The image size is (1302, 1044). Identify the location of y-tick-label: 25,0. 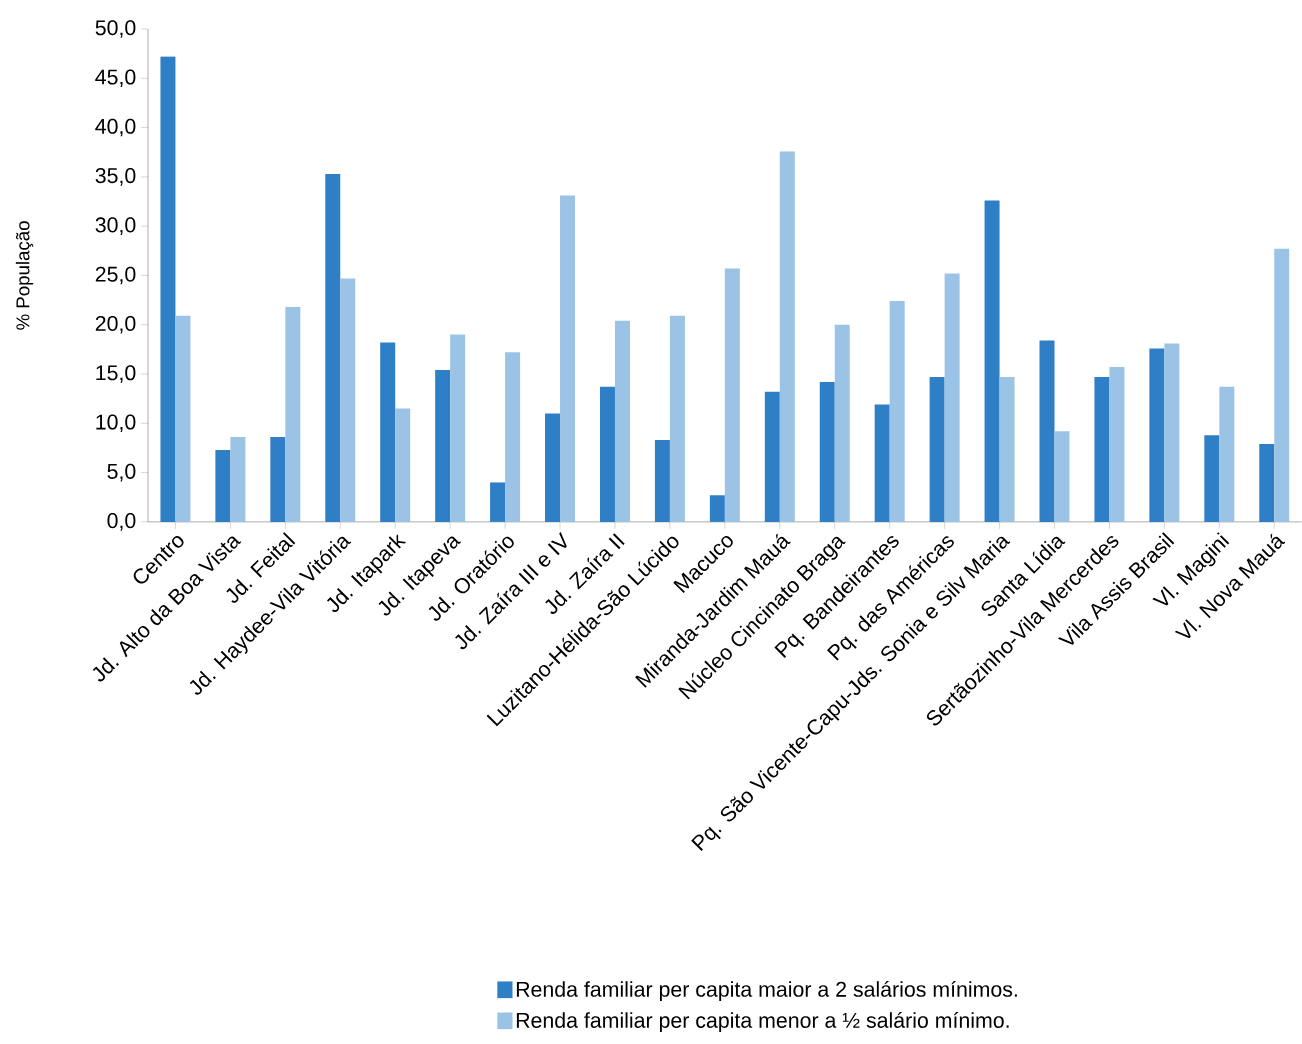
(115, 275).